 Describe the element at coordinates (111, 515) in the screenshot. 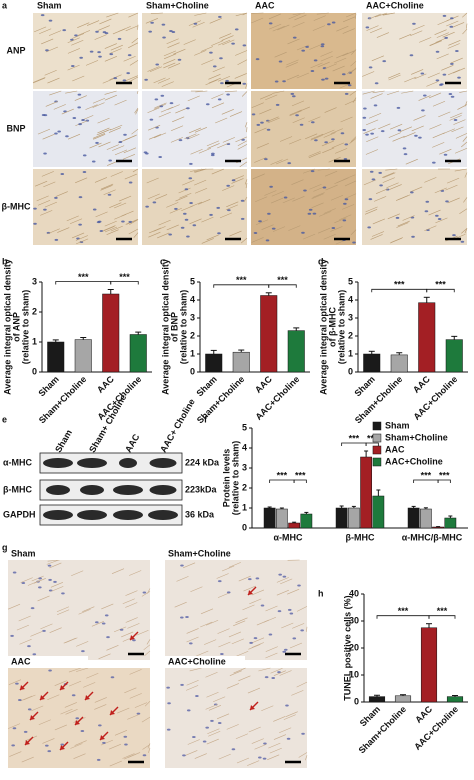

I see `blot-strip` at that location.